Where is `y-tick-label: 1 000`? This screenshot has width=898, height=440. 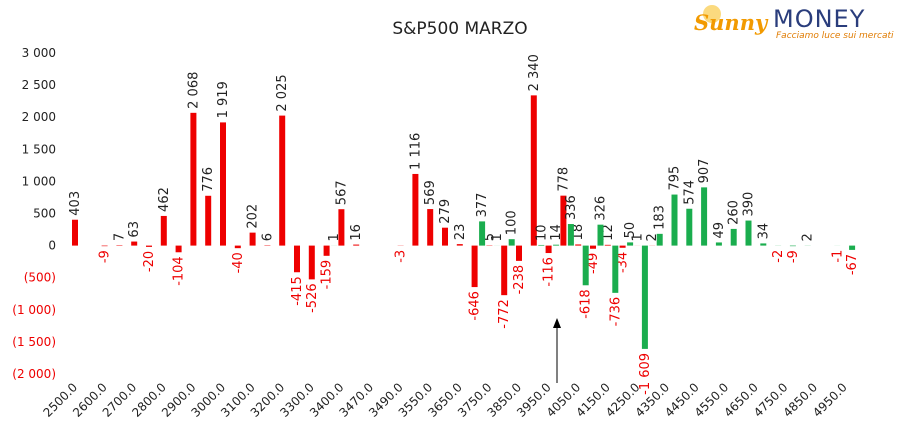 y-tick-label: 1 000 is located at coordinates (39, 181).